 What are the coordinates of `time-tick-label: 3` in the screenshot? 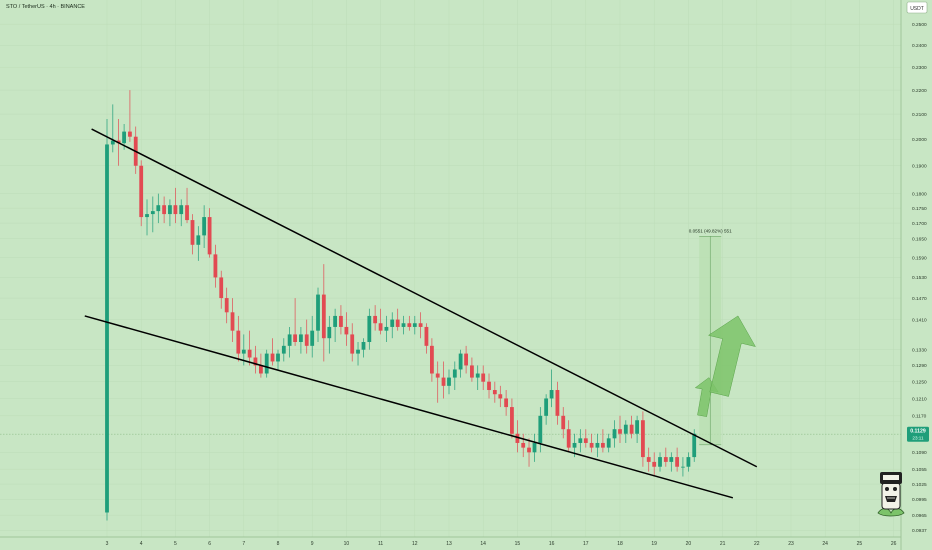 It's located at (107, 544).